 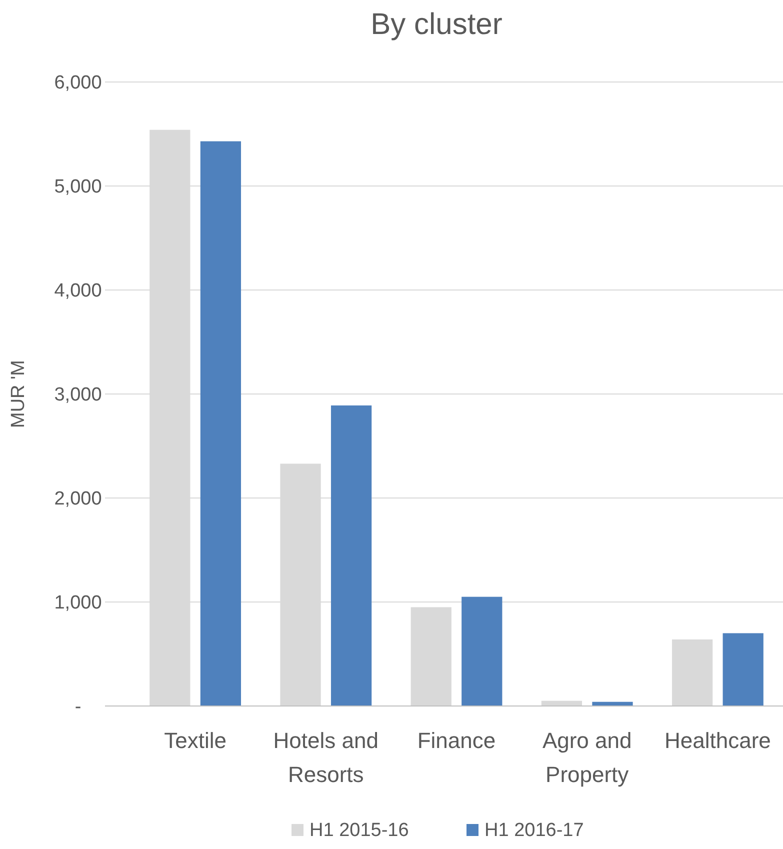 What do you see at coordinates (436, 24) in the screenshot?
I see `chart-title: By cluster` at bounding box center [436, 24].